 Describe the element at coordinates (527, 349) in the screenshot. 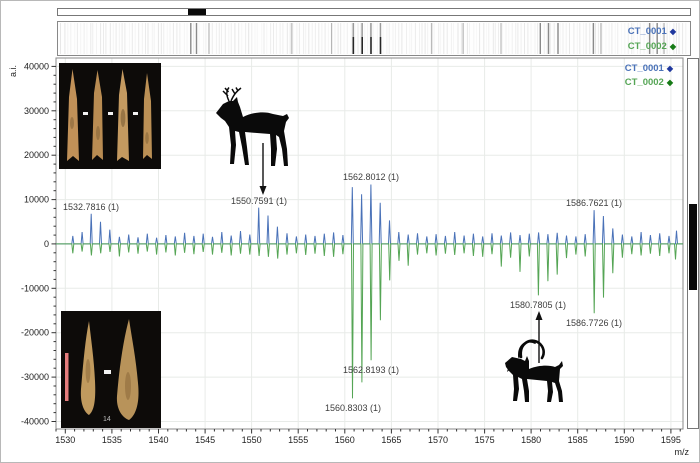

I see `ibex-horn` at that location.